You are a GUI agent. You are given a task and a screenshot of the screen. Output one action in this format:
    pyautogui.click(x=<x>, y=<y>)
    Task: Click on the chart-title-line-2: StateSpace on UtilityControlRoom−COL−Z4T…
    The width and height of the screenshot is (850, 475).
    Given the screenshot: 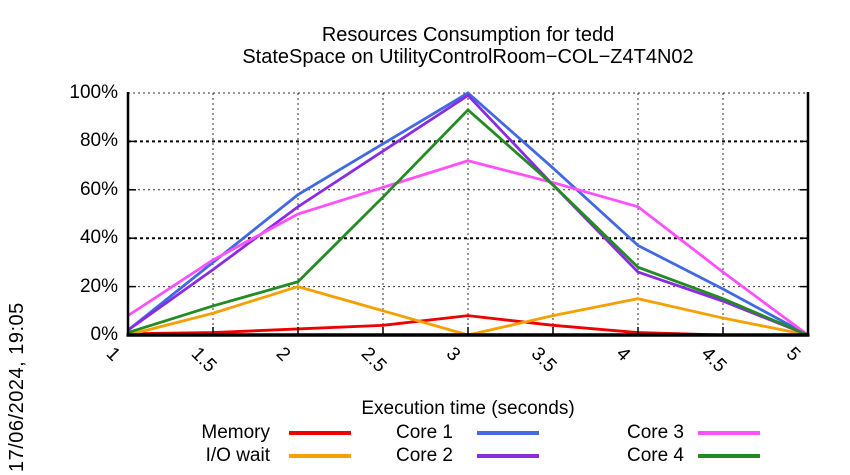 What is the action you would take?
    pyautogui.click(x=468, y=57)
    